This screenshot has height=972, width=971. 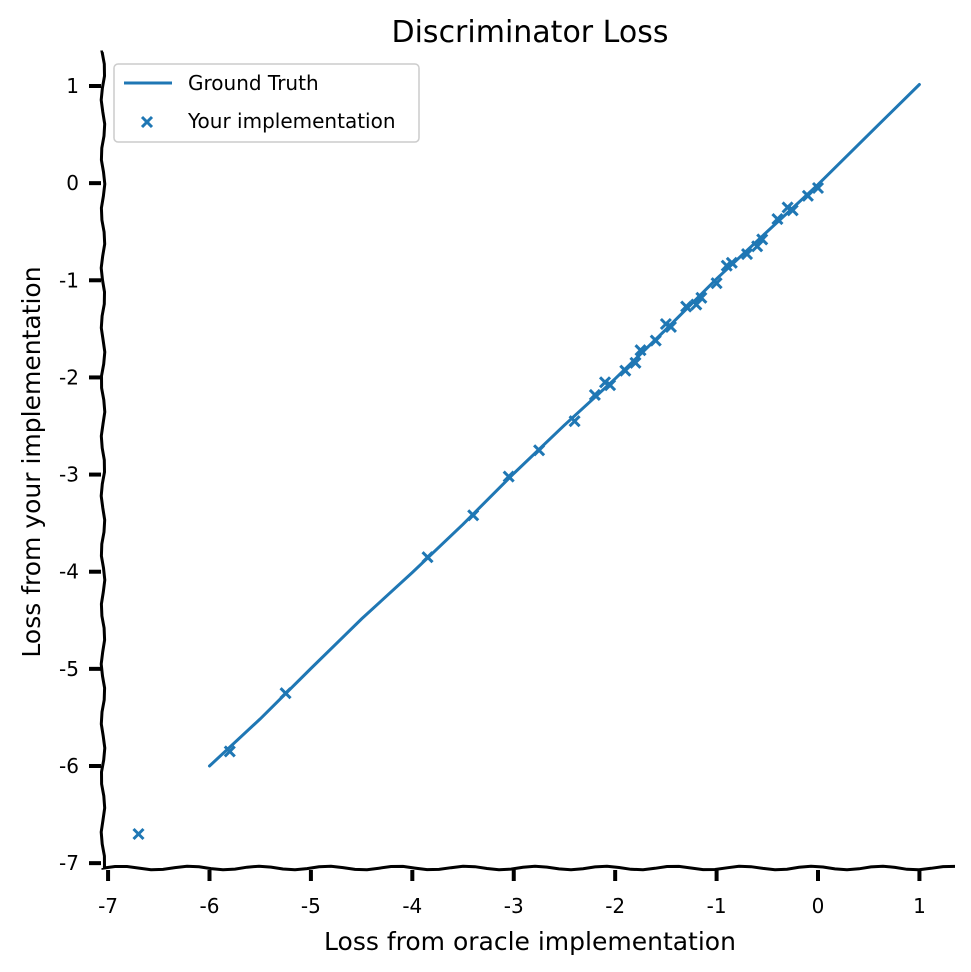 What do you see at coordinates (717, 906) in the screenshot?
I see `x-tick-label: -1` at bounding box center [717, 906].